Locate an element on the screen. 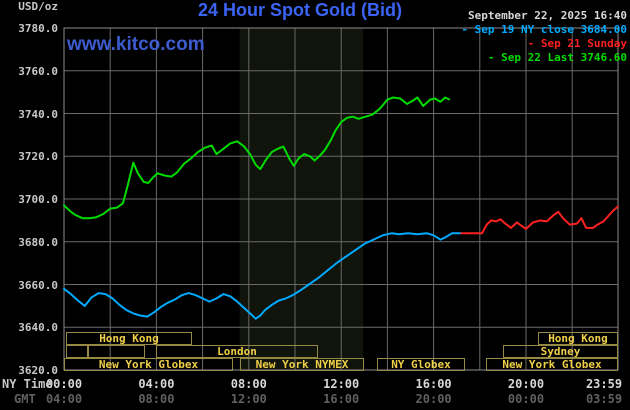 The width and height of the screenshot is (630, 410). x-tick-ny: 12:00 is located at coordinates (341, 384).